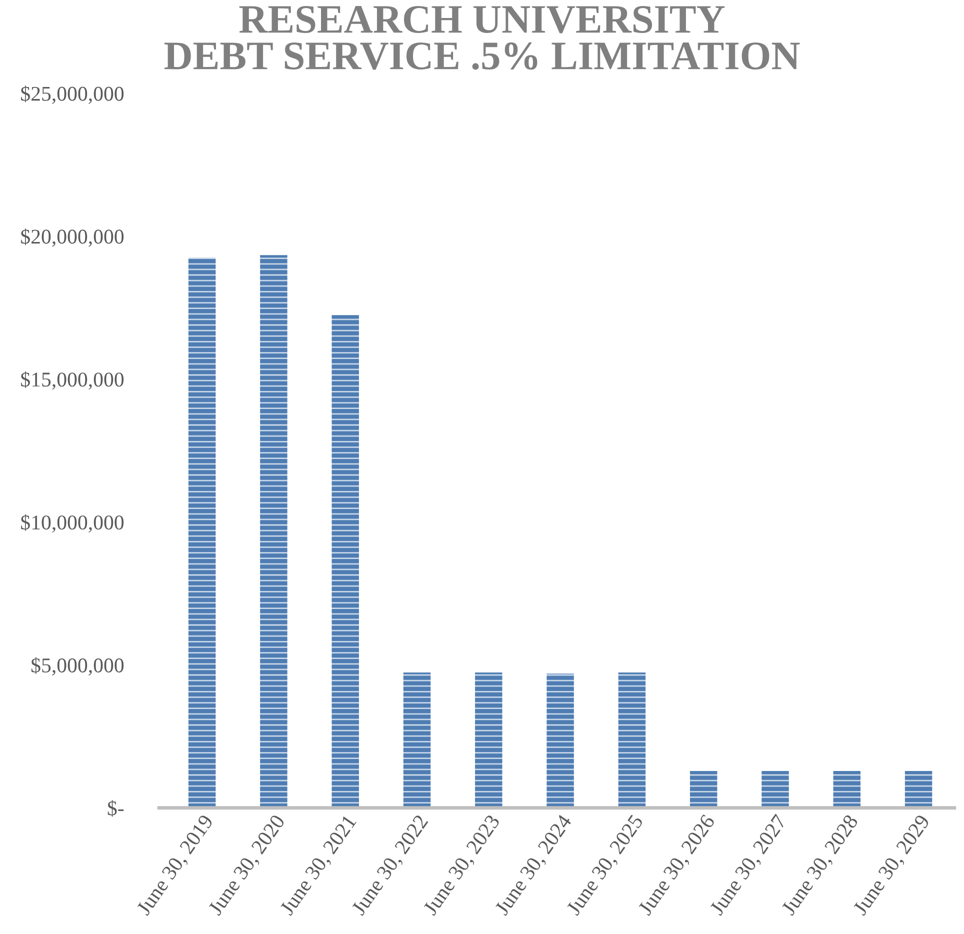 Image resolution: width=964 pixels, height=934 pixels. What do you see at coordinates (482, 38) in the screenshot?
I see `chart-title: RESEARCH UNIVERSITY DEBT SERVICE .5% LIMITATION` at bounding box center [482, 38].